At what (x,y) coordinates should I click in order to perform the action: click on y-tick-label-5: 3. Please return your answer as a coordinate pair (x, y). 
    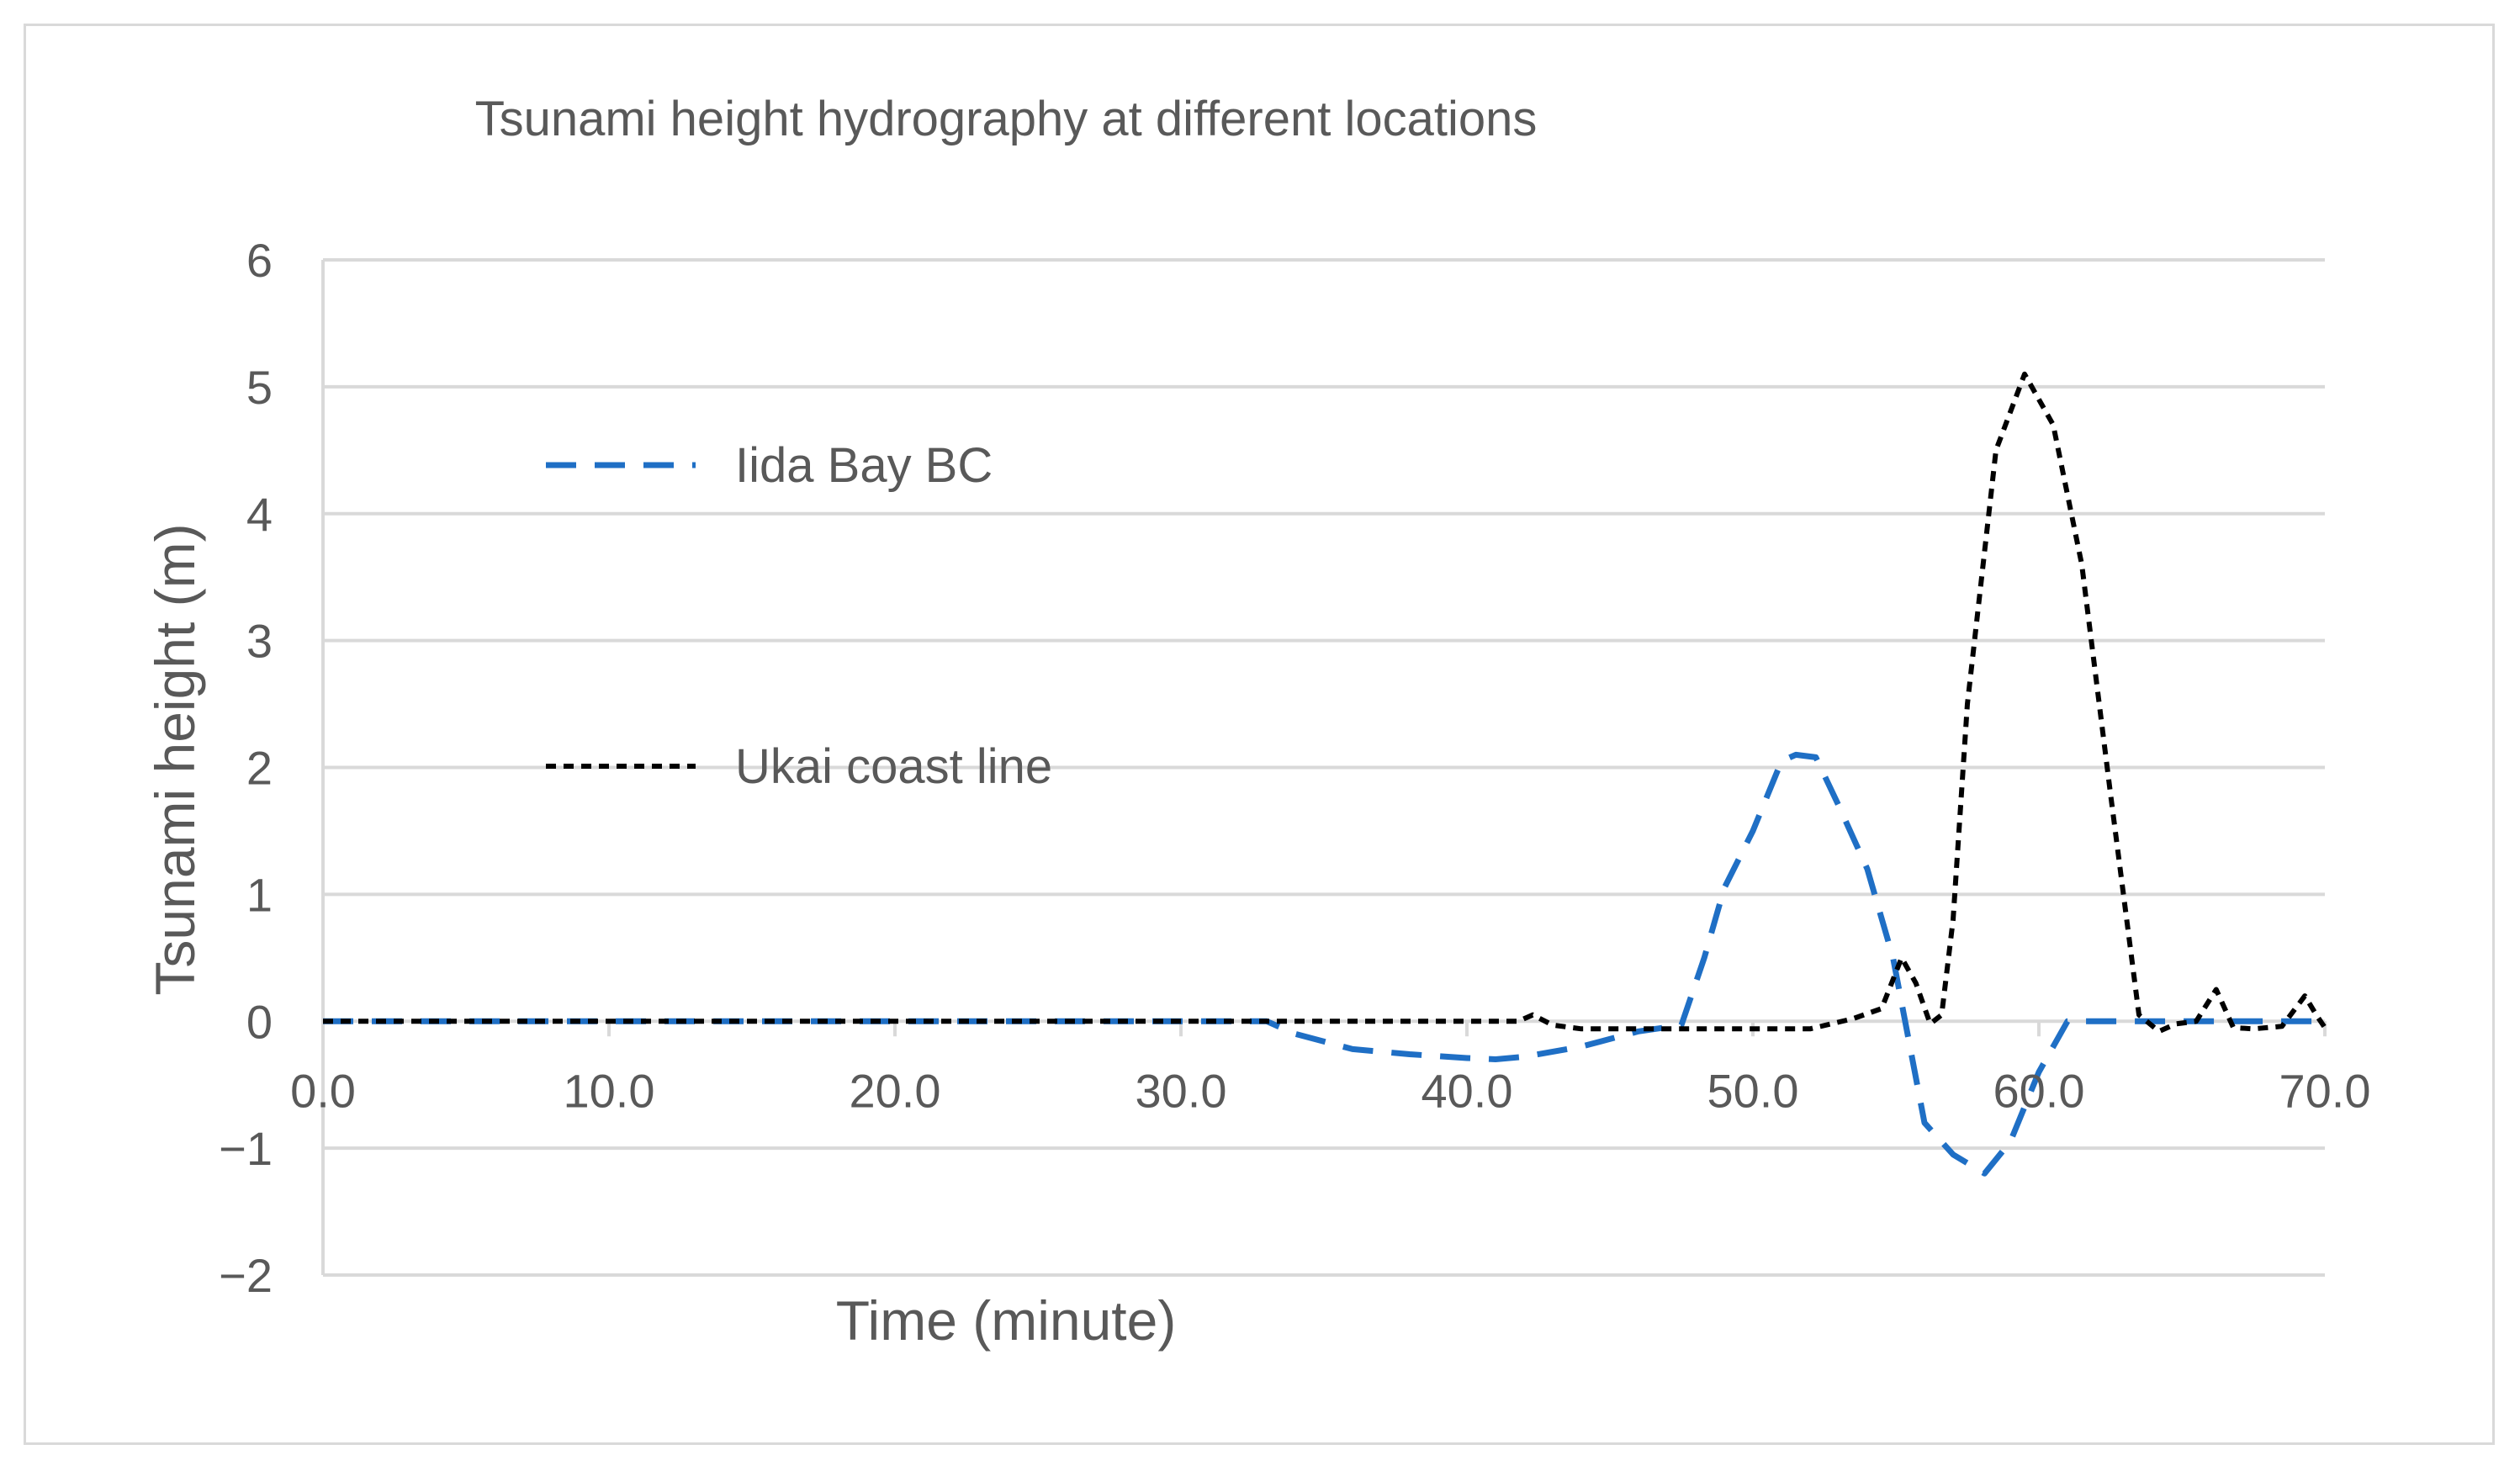
    Looking at the image, I should click on (259, 642).